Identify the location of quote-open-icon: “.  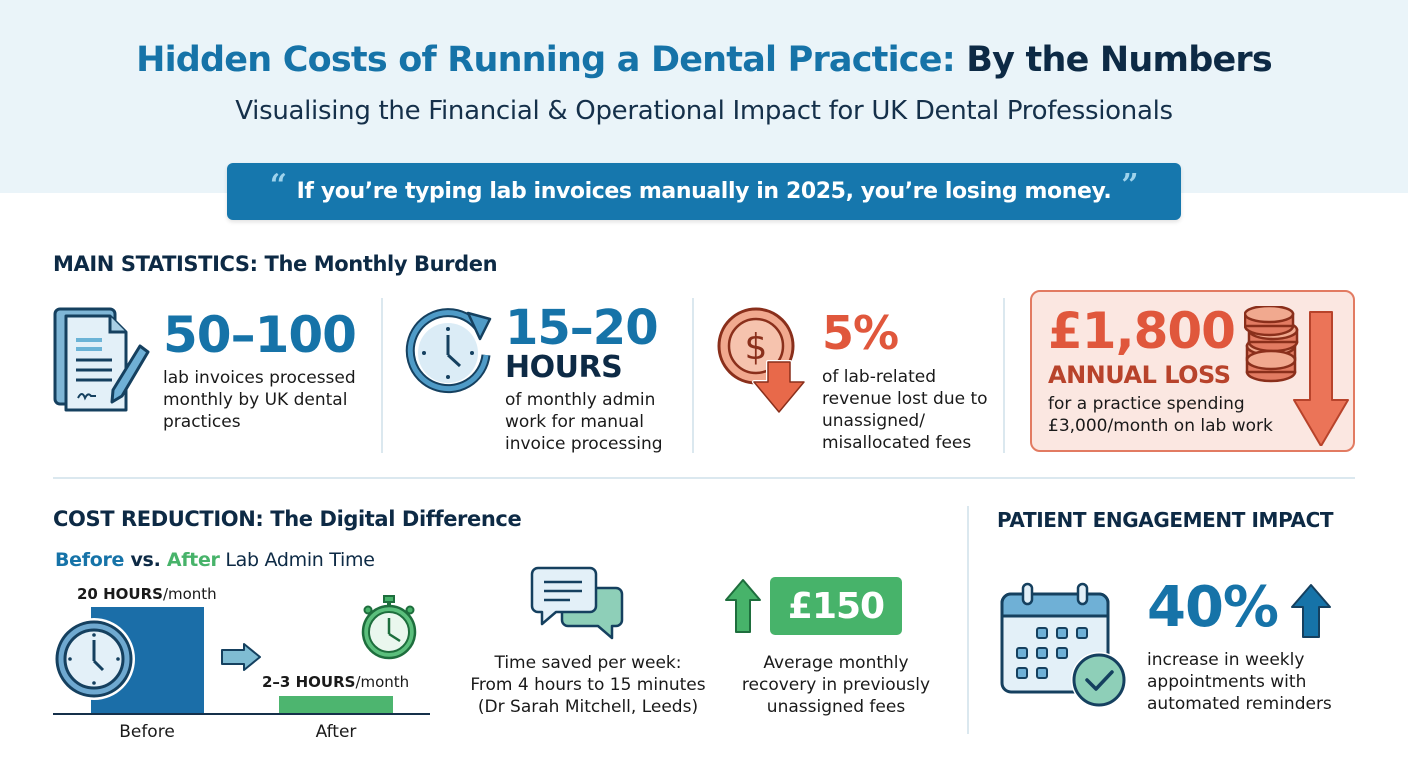
(278, 185).